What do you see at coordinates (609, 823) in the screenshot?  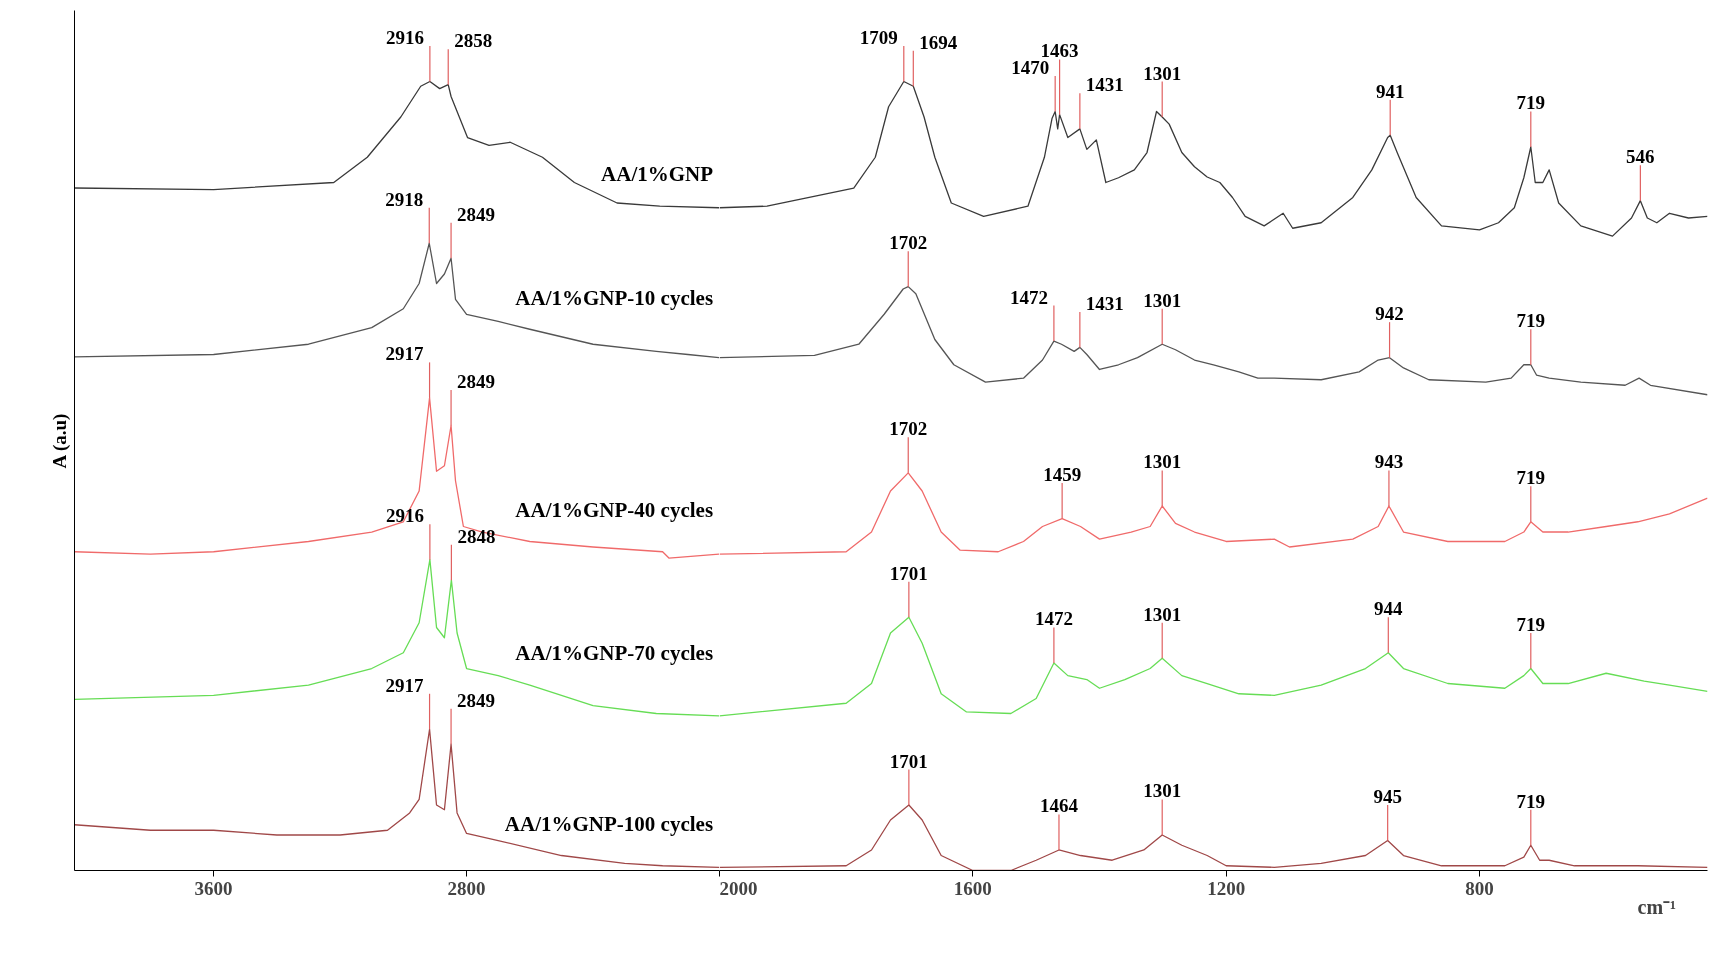 I see `series-label: AA/1%GNP-100 cycles` at bounding box center [609, 823].